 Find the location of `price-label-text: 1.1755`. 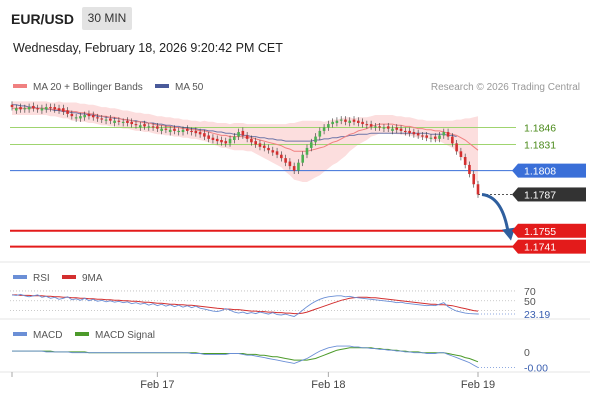

price-label-text: 1.1755 is located at coordinates (540, 232).